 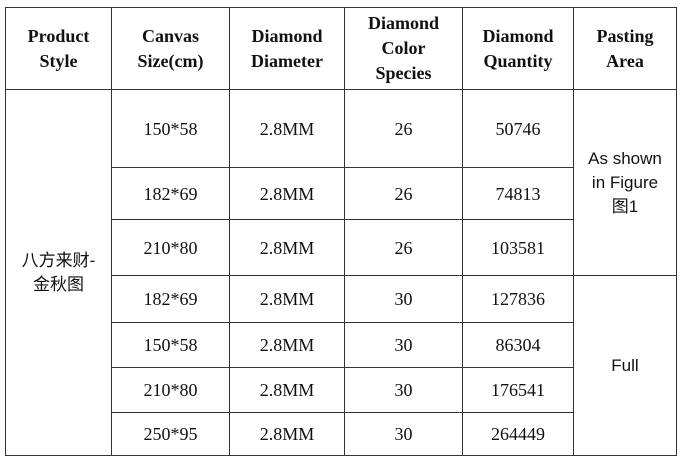 I want to click on data-cell: 86304, so click(x=518, y=345).